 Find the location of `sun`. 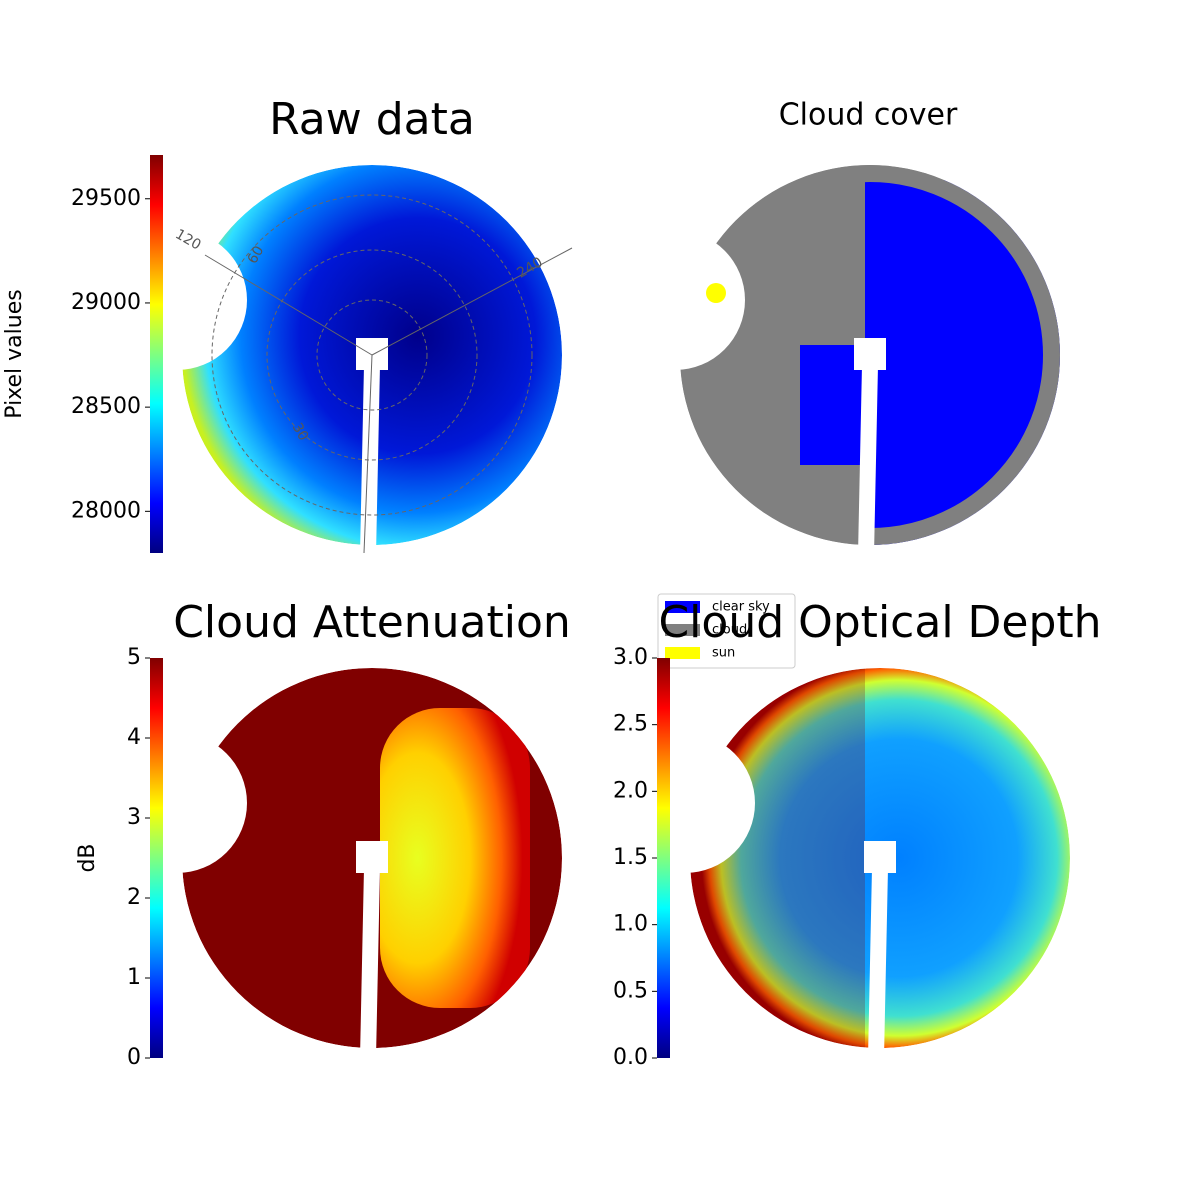

sun is located at coordinates (716, 293).